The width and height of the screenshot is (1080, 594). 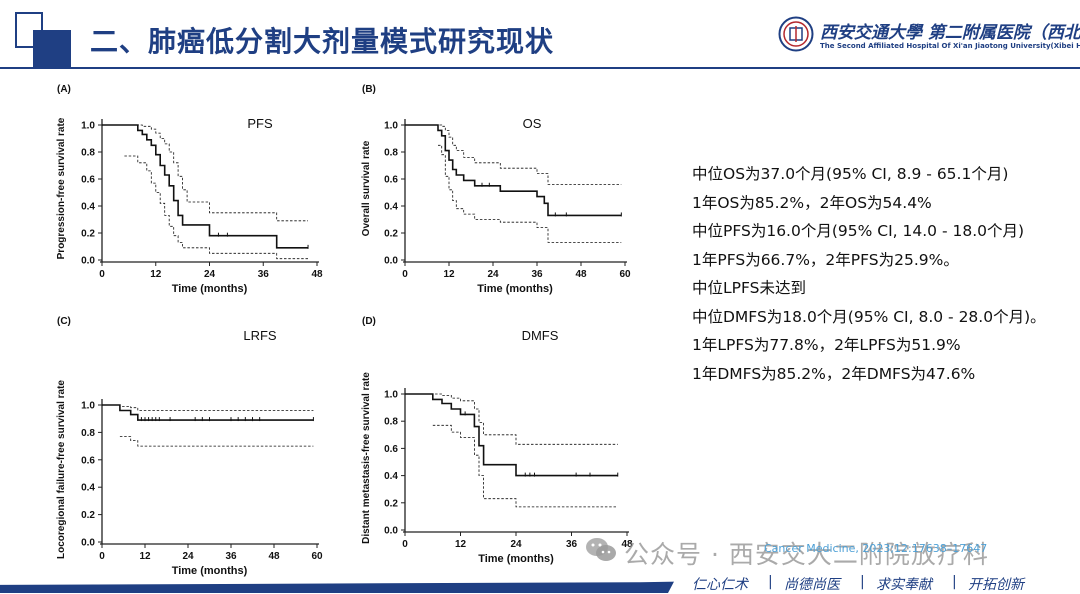 What do you see at coordinates (61, 469) in the screenshot?
I see `y-axis-label: Locoregional failure-free survival rate` at bounding box center [61, 469].